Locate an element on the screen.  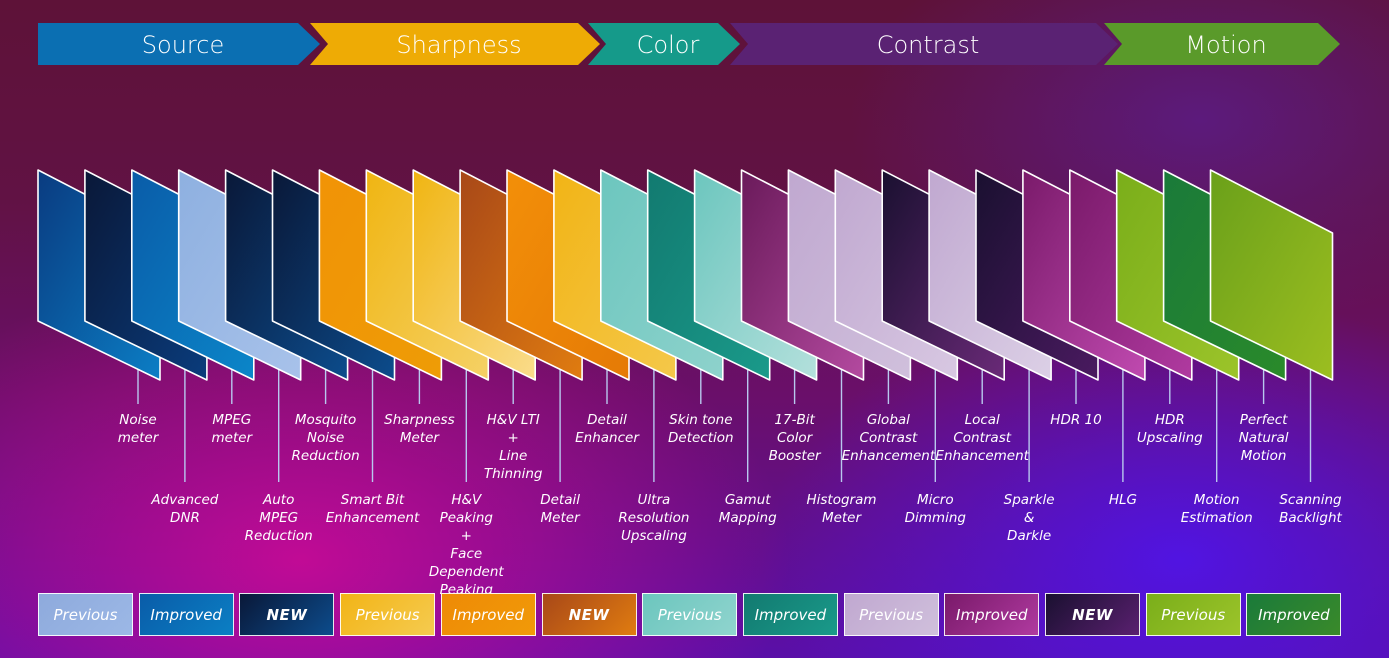
feature-label: Histogram Meter is located at coordinates (841, 509).